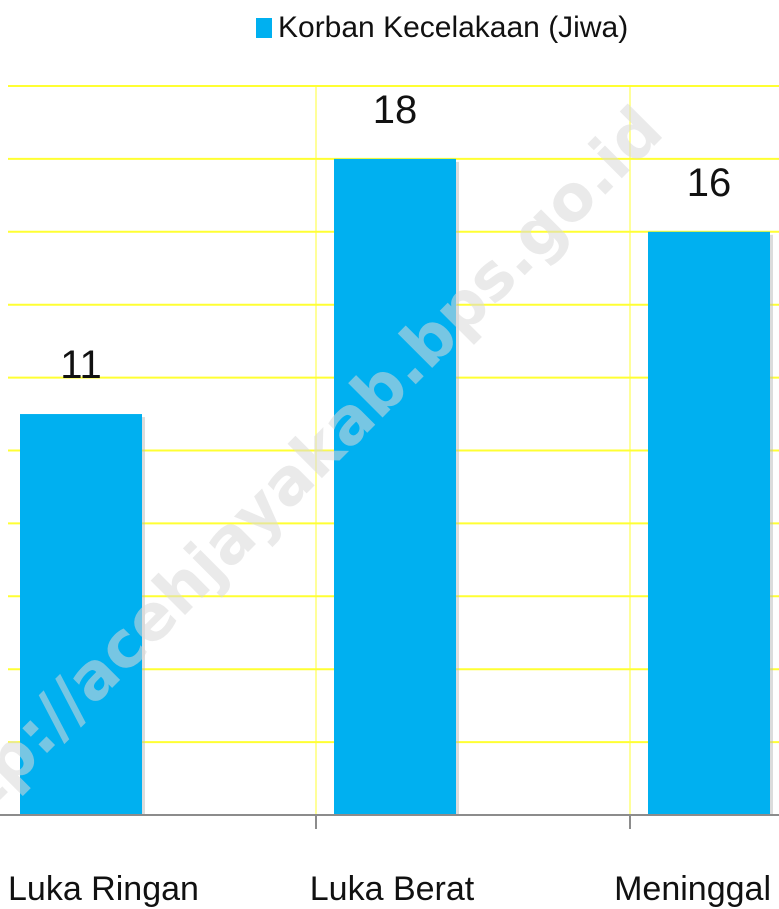 This screenshot has height=909, width=779. Describe the element at coordinates (81, 365) in the screenshot. I see `data-label: 11` at that location.